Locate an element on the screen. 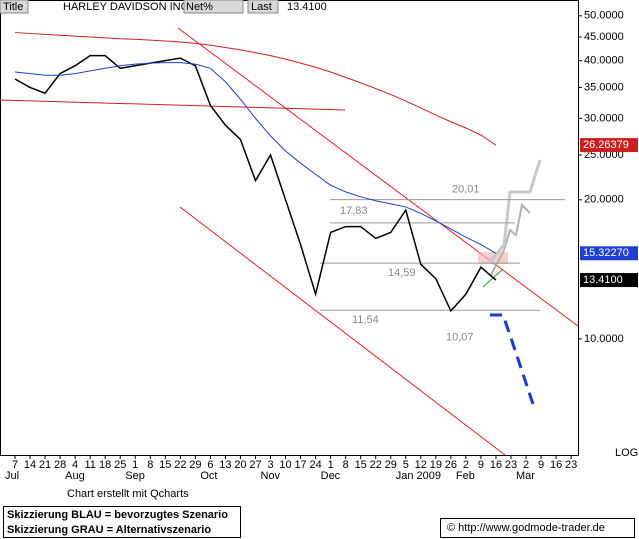 This screenshot has height=539, width=639. blue-scenario is located at coordinates (512, 359).